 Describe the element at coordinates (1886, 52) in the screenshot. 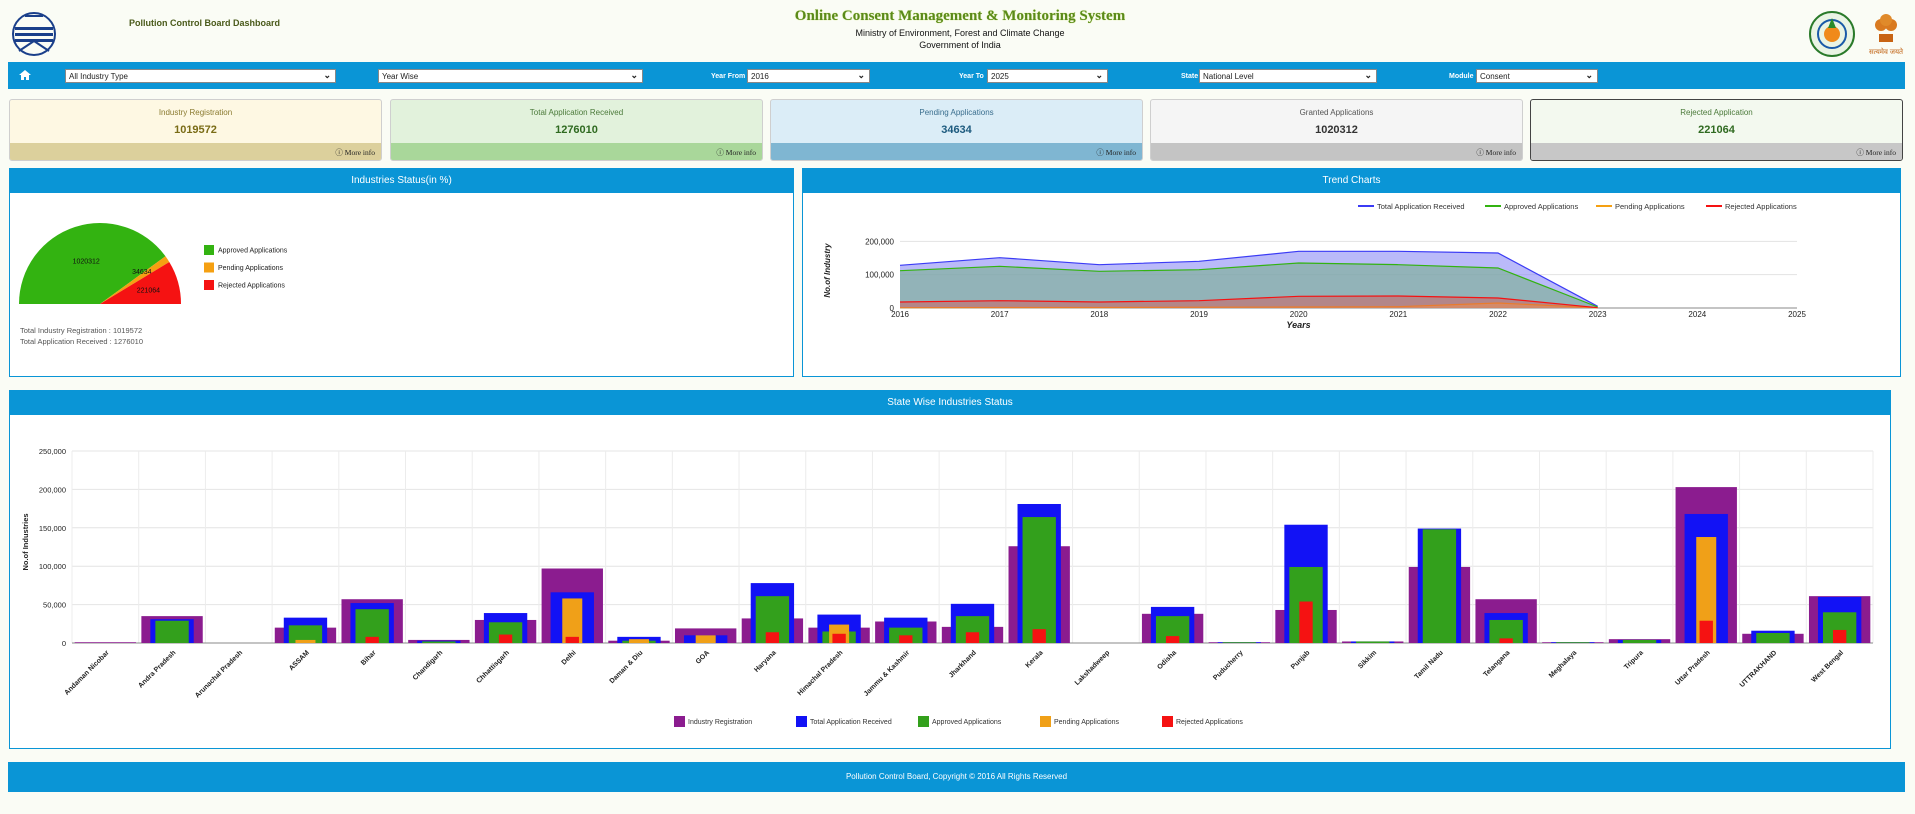

I see `emblem-caption: सत्यमेव जयते` at that location.